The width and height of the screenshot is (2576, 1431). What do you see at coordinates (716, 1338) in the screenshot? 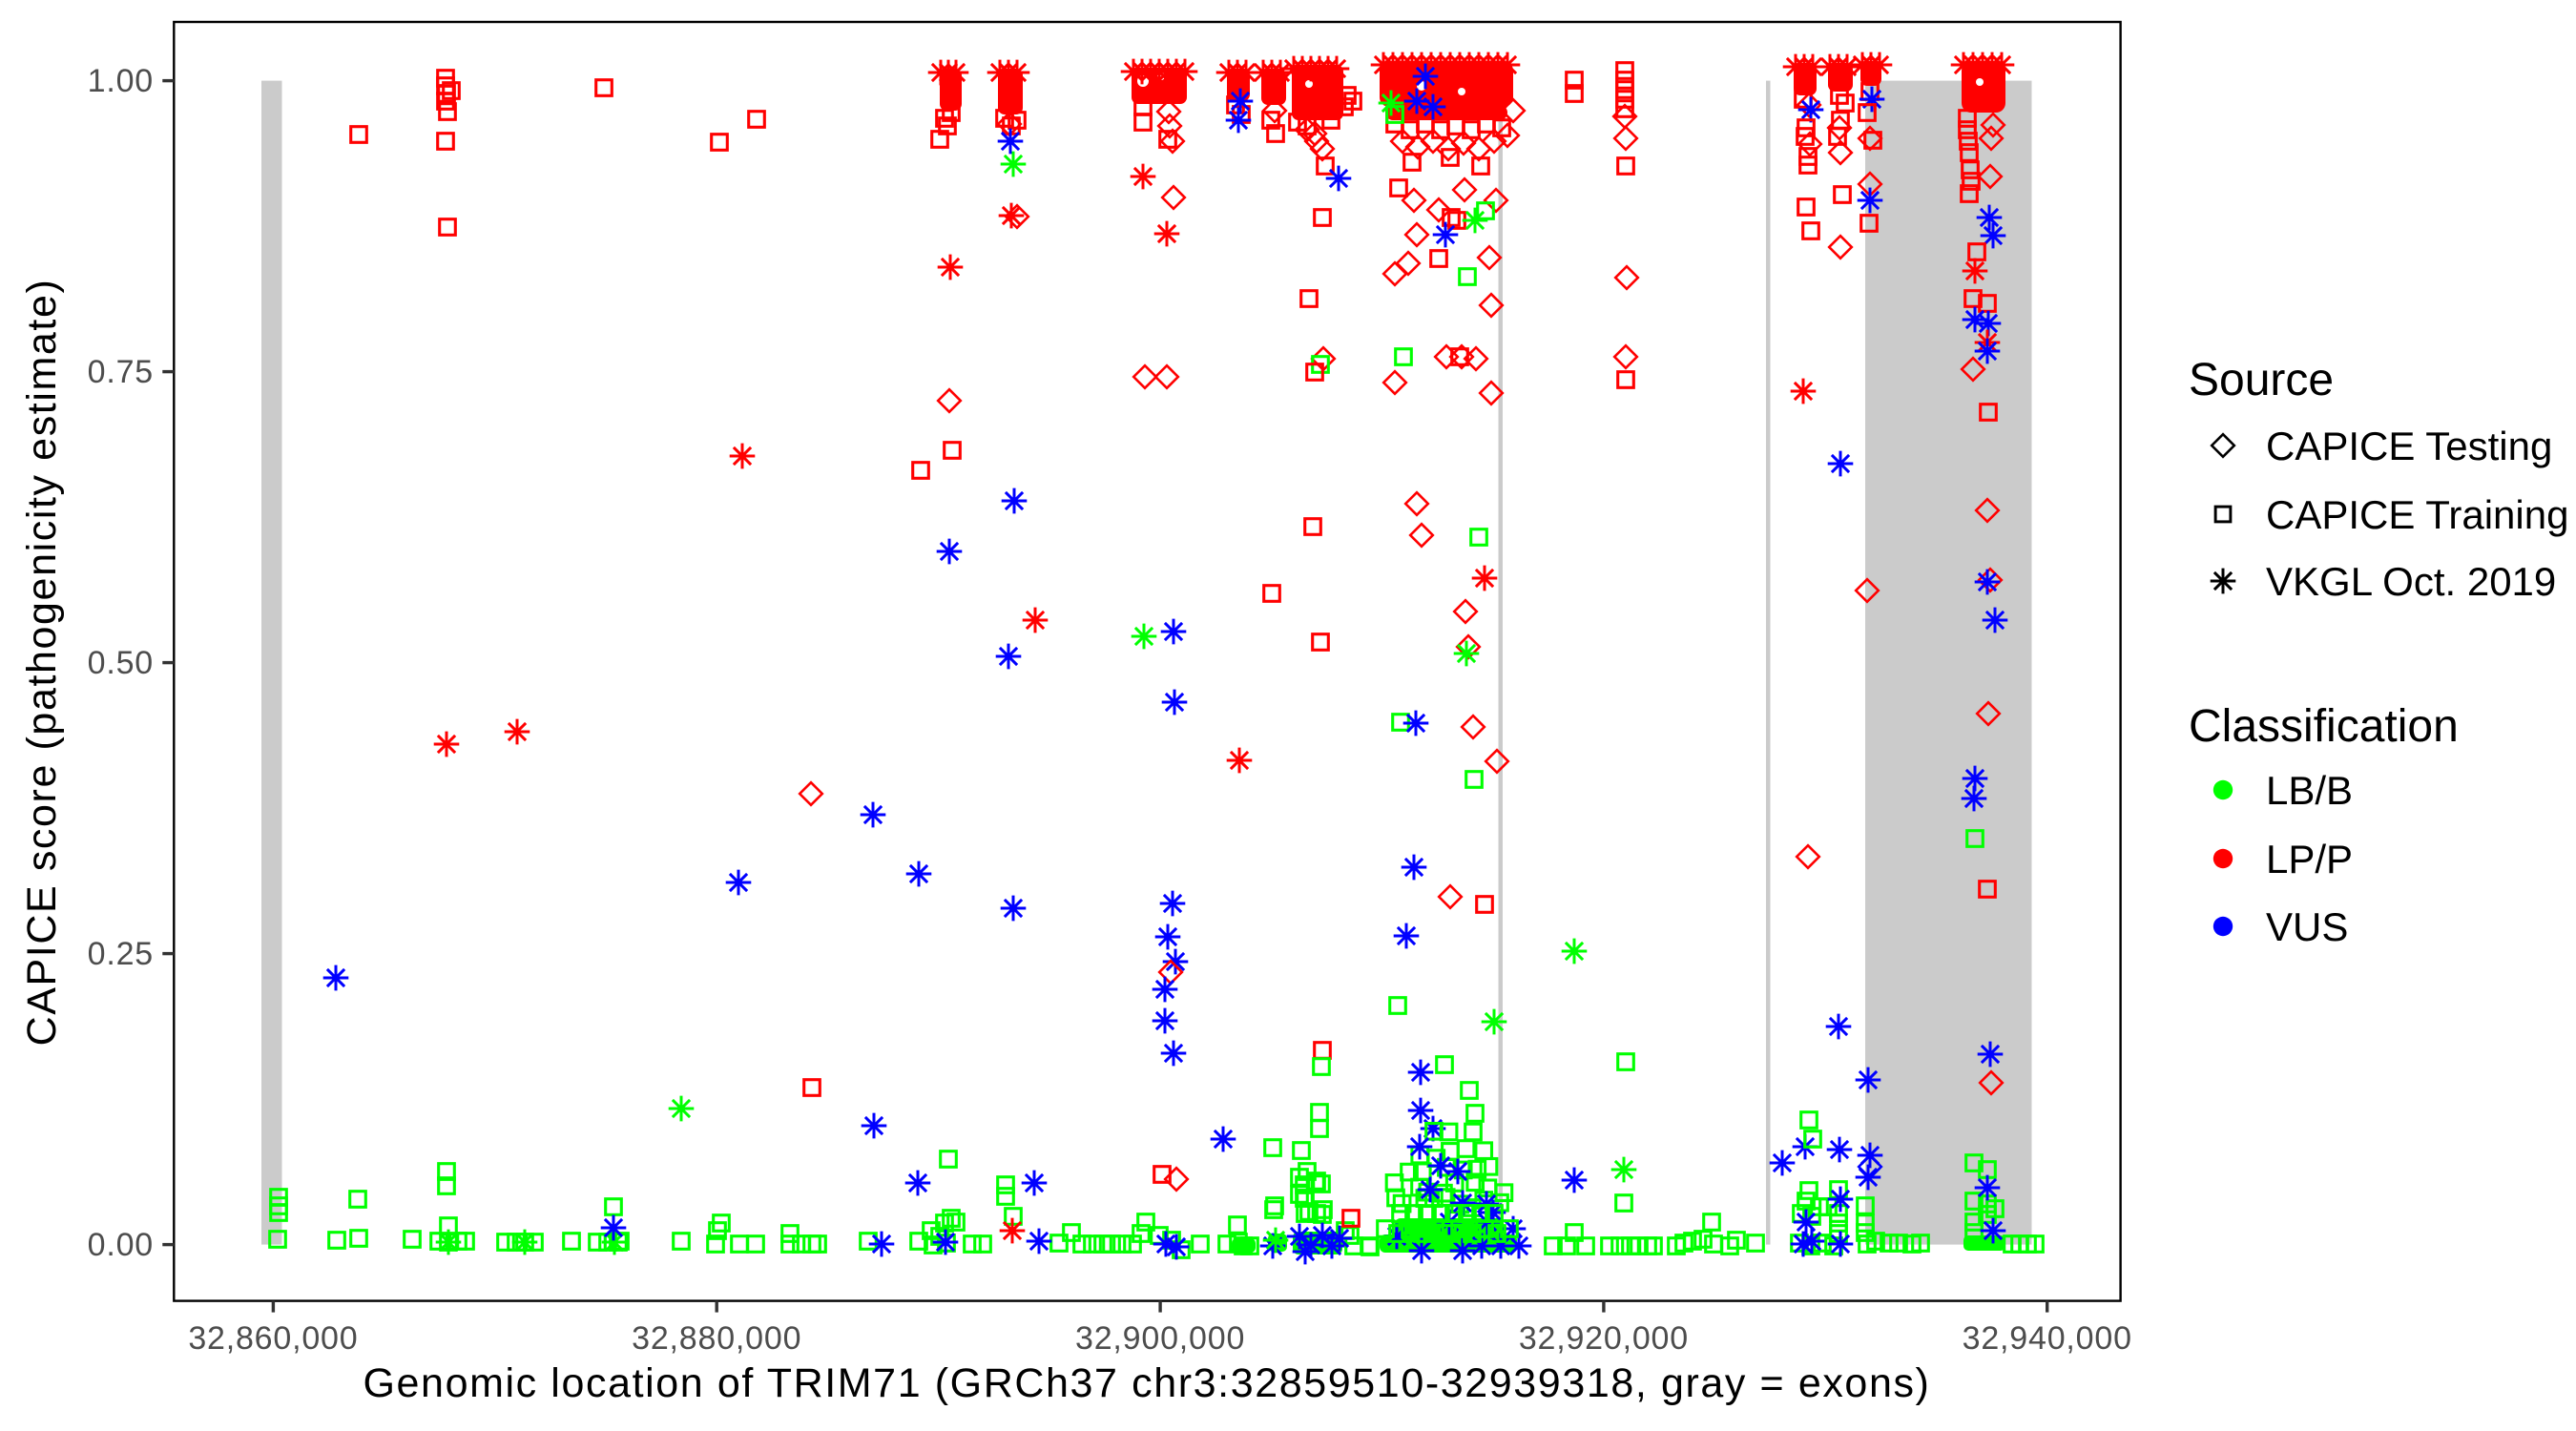
I see `svg-text: 32,880,000` at bounding box center [716, 1338].